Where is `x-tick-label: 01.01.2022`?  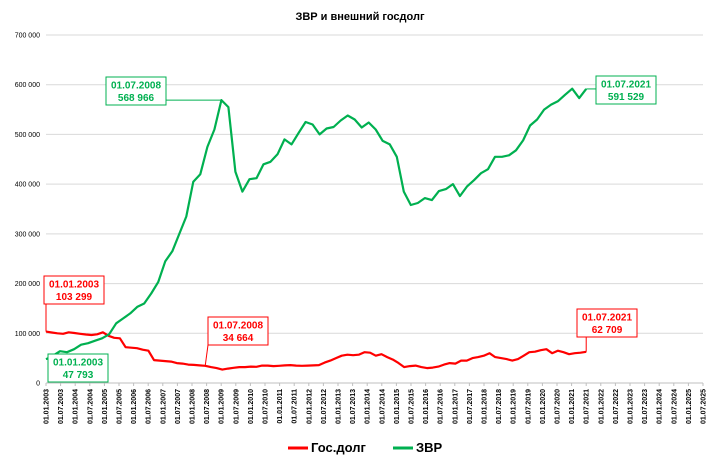
x-tick-label: 01.01.2022 is located at coordinates (601, 406).